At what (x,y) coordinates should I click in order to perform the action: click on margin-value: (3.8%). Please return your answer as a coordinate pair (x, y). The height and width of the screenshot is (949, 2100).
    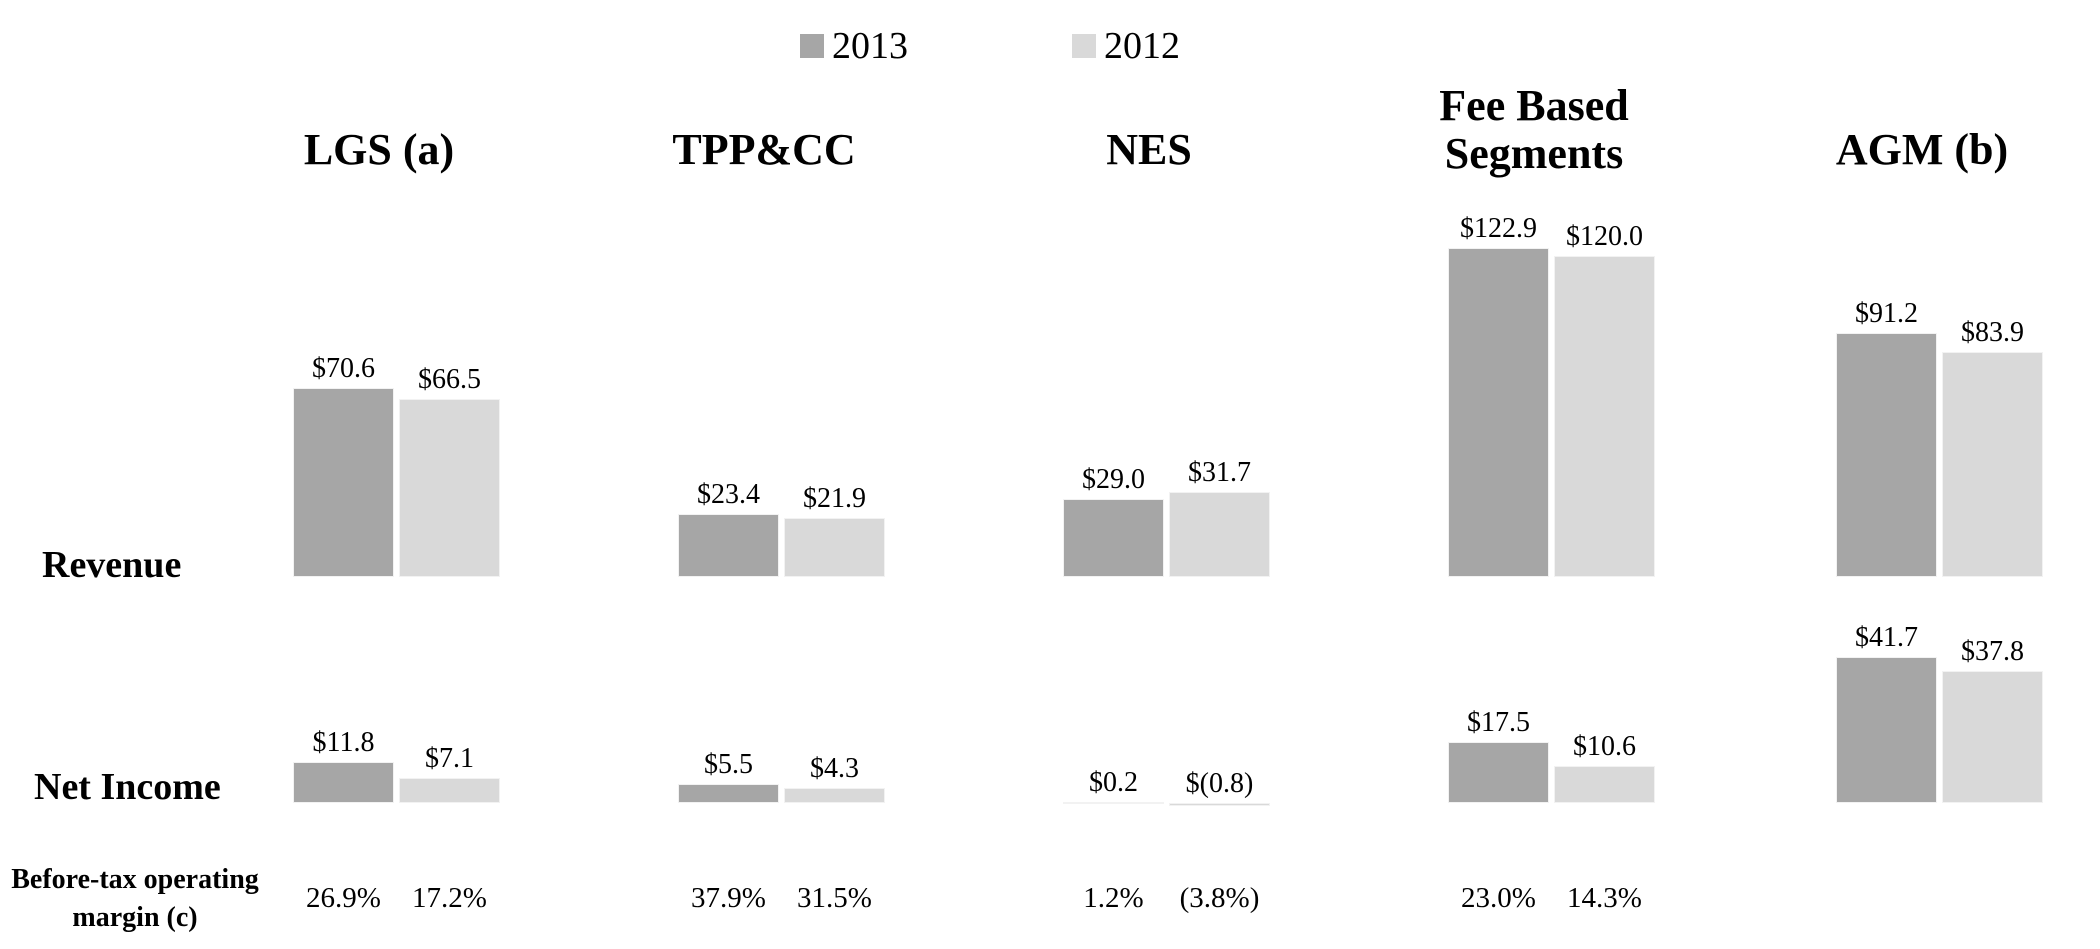
    Looking at the image, I should click on (1219, 898).